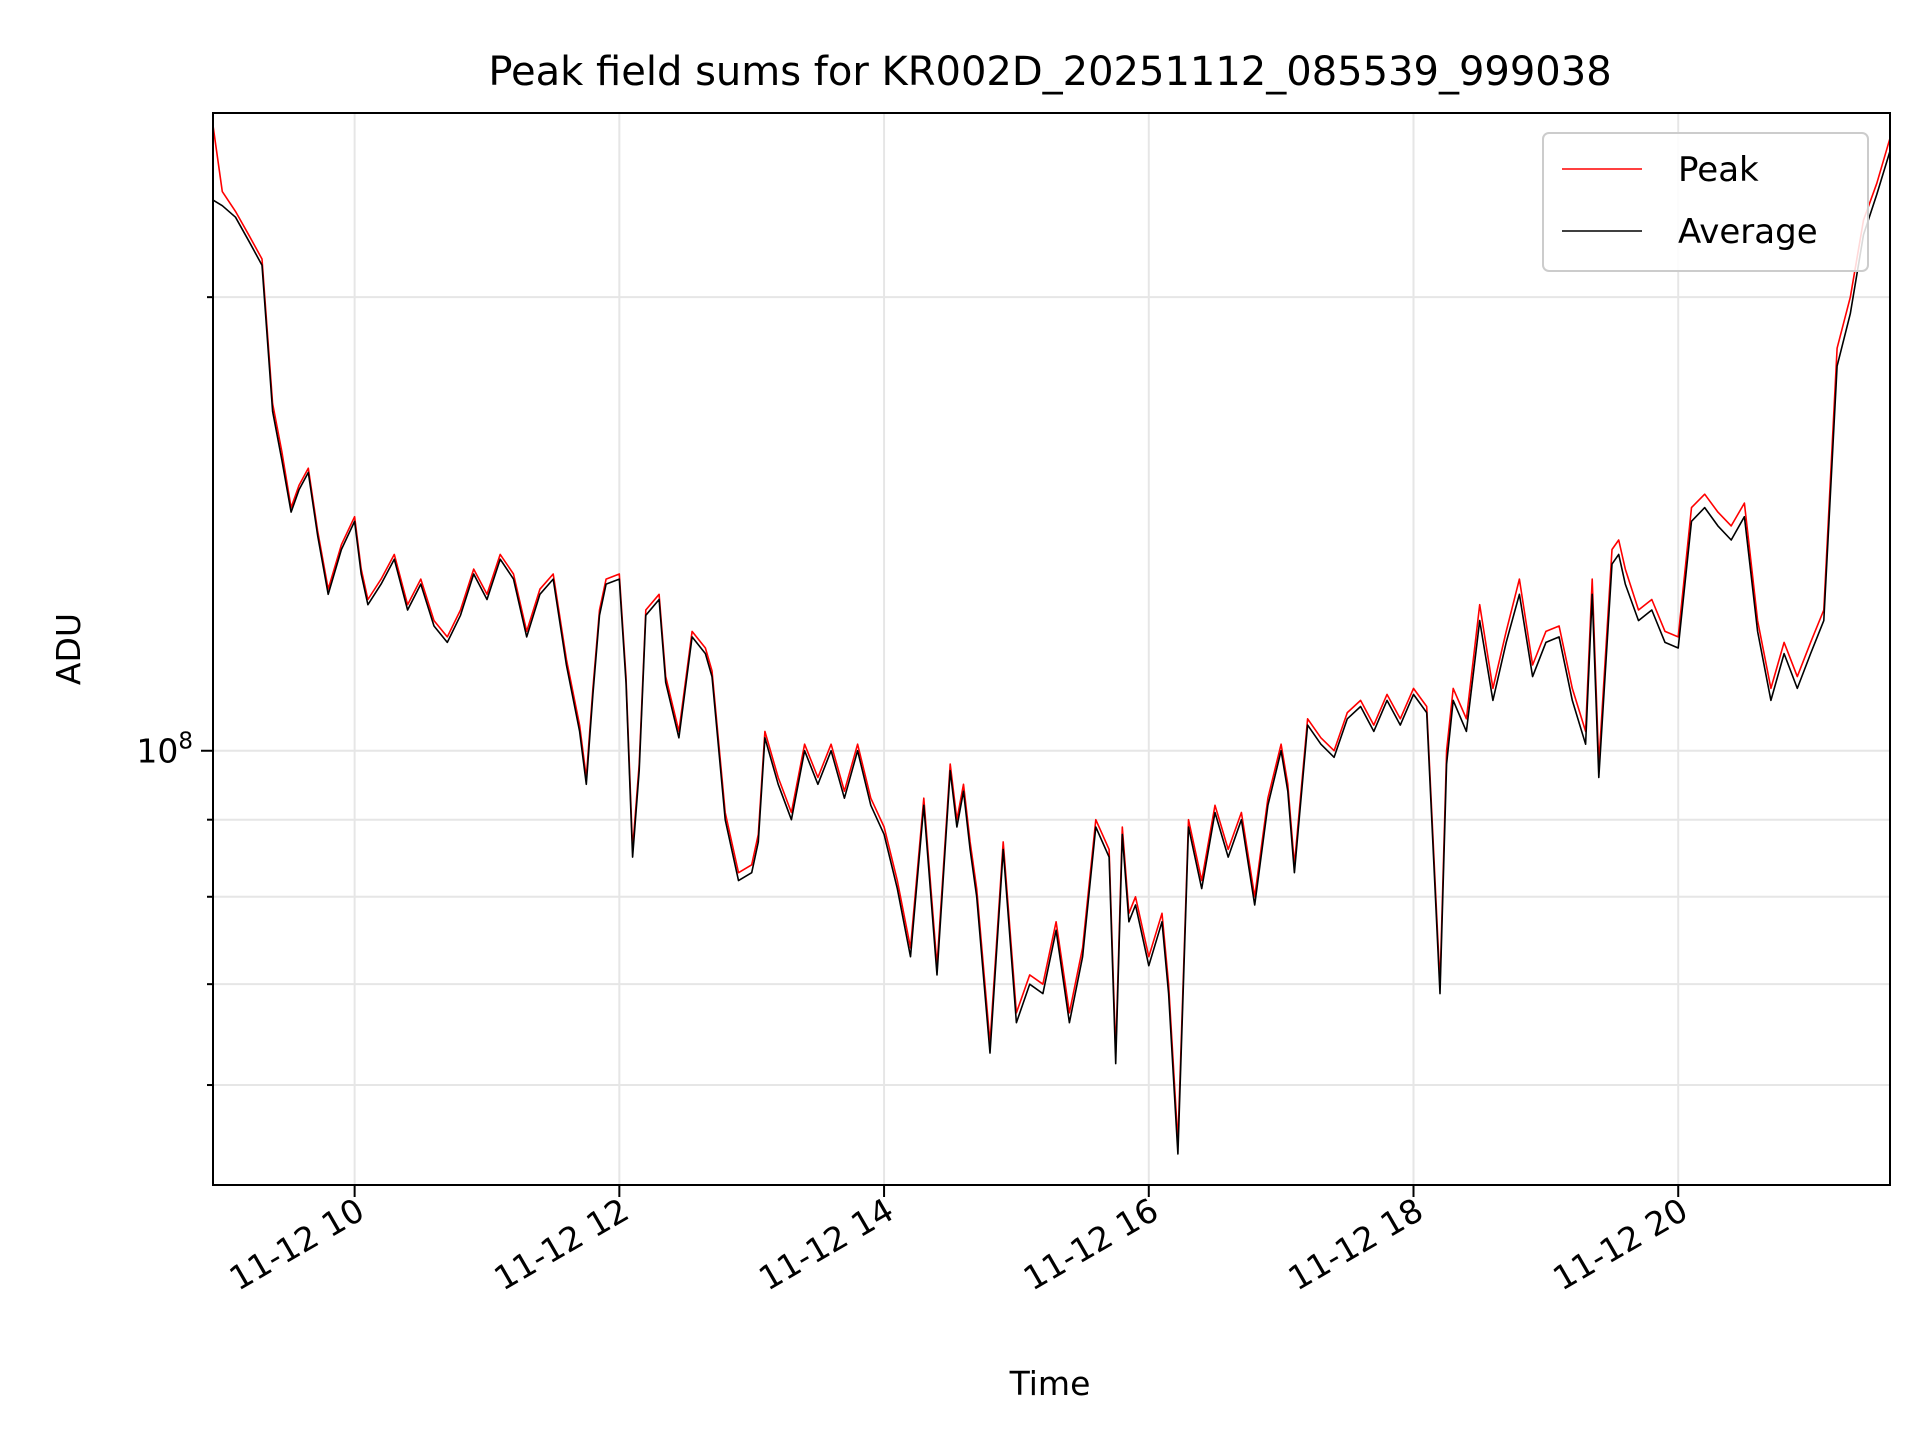 Image resolution: width=1920 pixels, height=1440 pixels. Describe the element at coordinates (1718, 170) in the screenshot. I see `legend-peak-label: Peak` at that location.